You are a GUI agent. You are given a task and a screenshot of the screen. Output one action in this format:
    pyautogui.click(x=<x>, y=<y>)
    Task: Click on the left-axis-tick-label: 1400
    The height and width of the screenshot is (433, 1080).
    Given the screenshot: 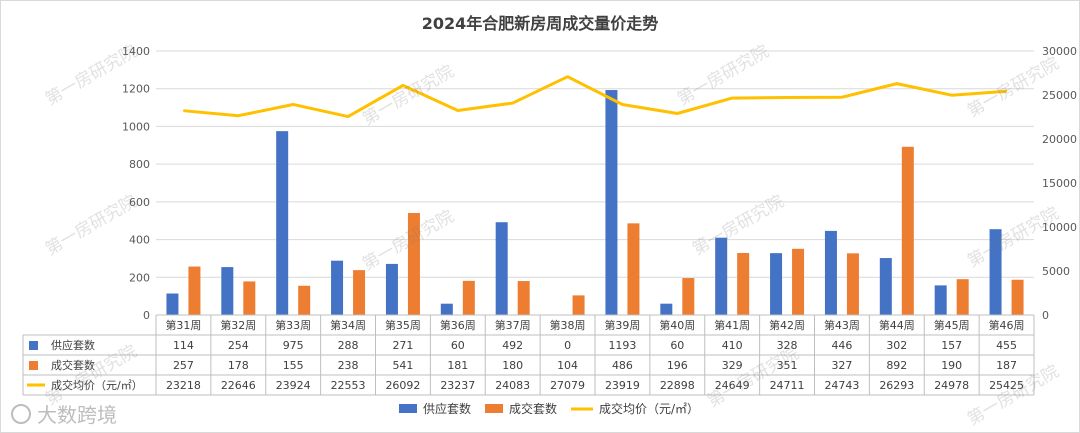 What is the action you would take?
    pyautogui.click(x=136, y=51)
    